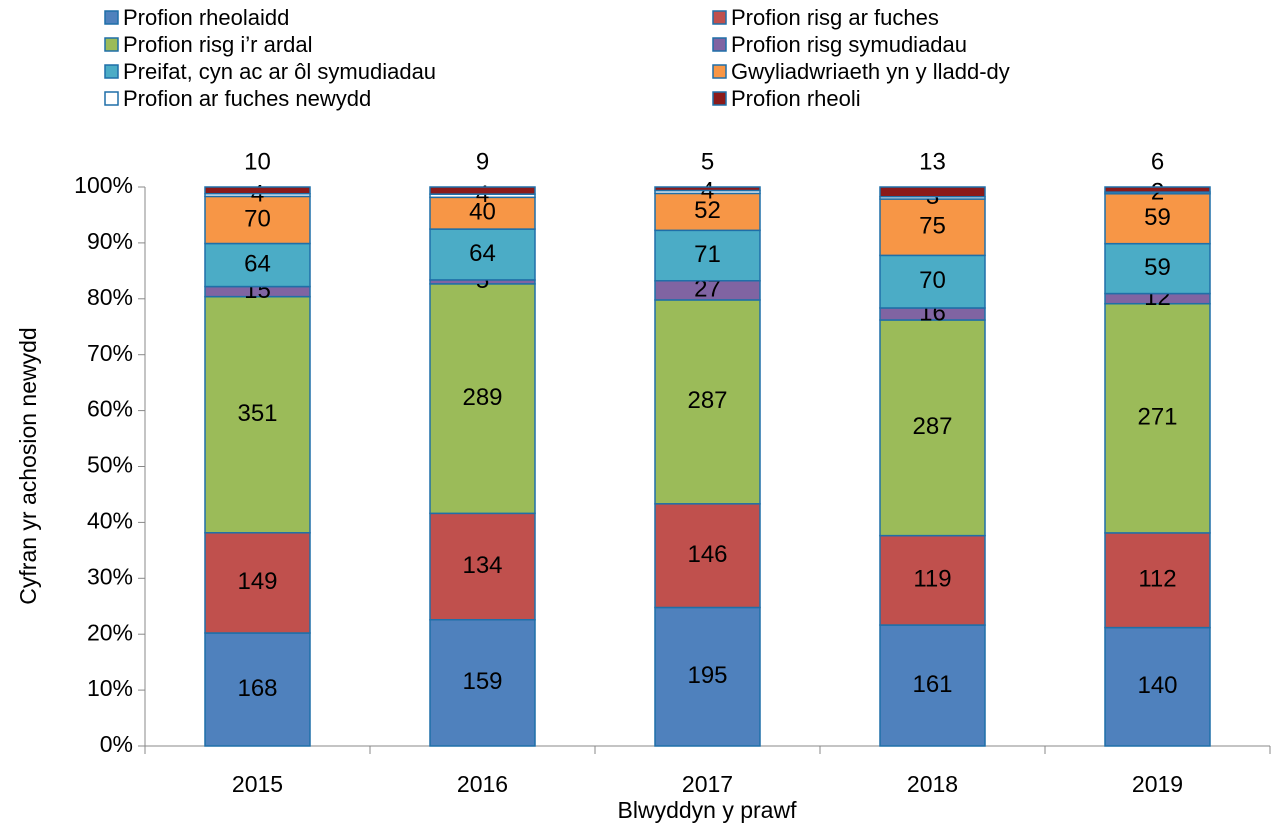  Describe the element at coordinates (110, 576) in the screenshot. I see `y-tick-label: 30%` at that location.